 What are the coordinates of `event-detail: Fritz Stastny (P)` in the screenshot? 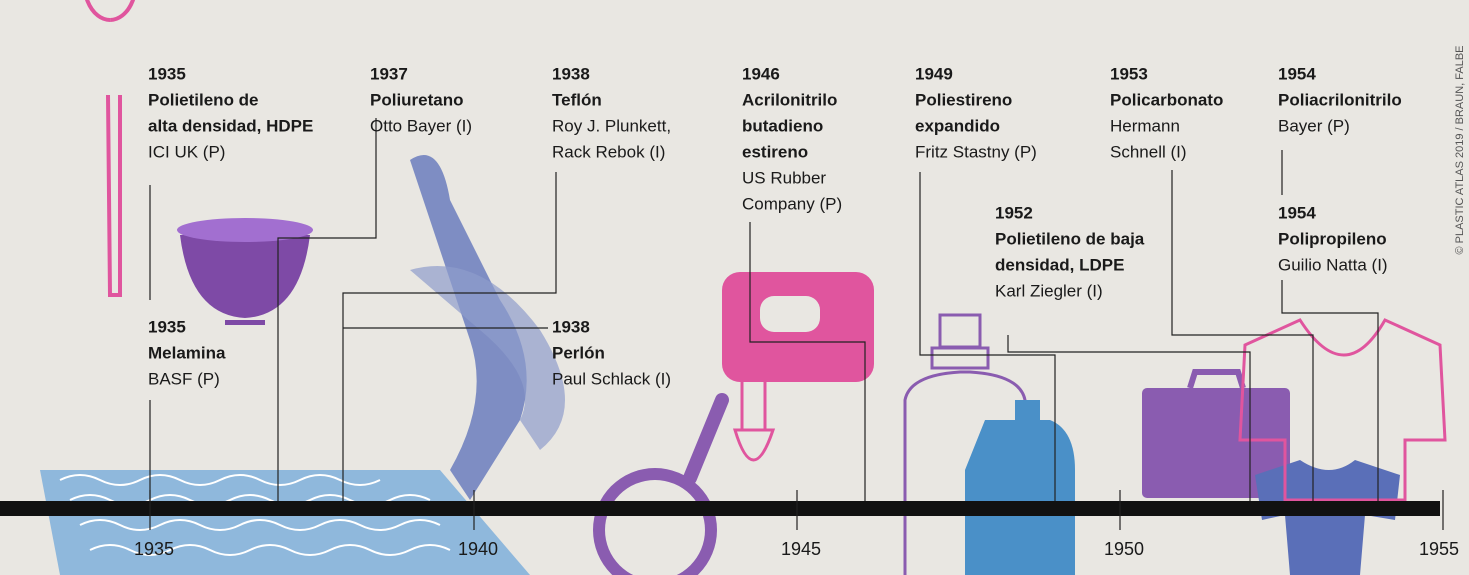 It's located at (976, 151).